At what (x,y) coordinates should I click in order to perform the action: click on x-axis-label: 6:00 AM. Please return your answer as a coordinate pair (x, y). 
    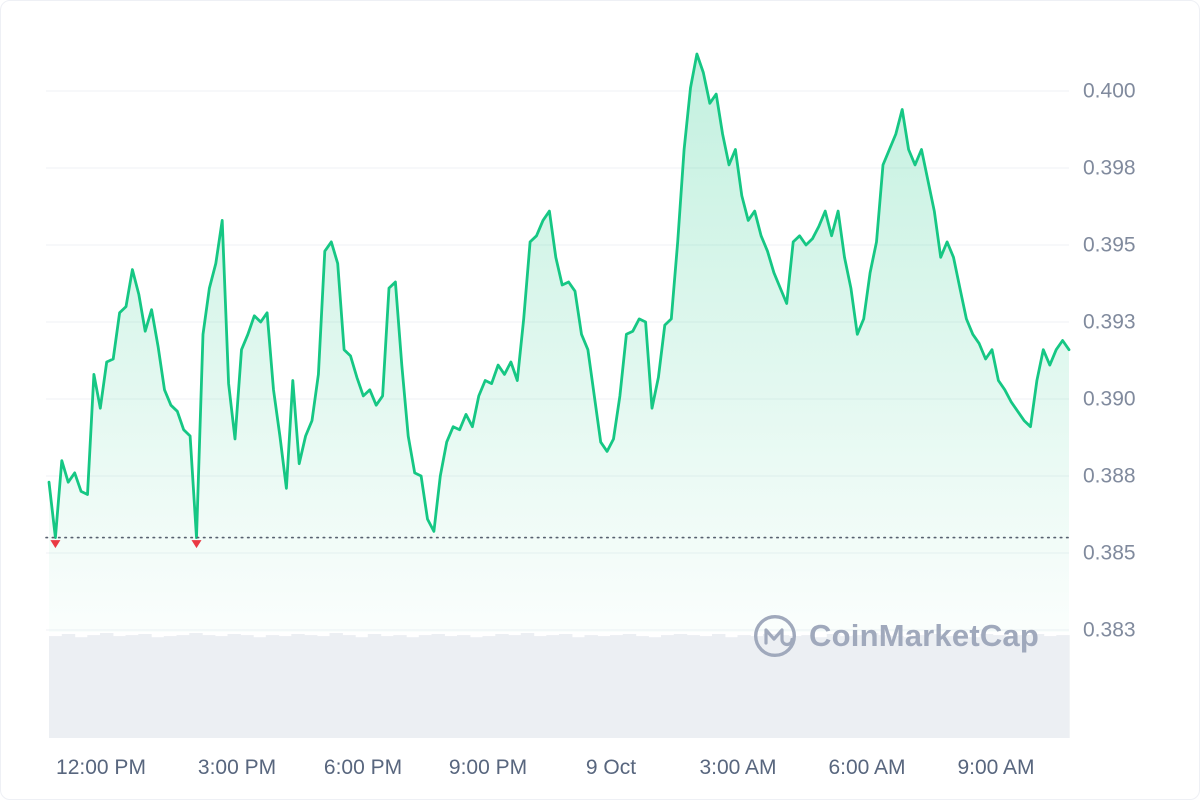
    Looking at the image, I should click on (866, 767).